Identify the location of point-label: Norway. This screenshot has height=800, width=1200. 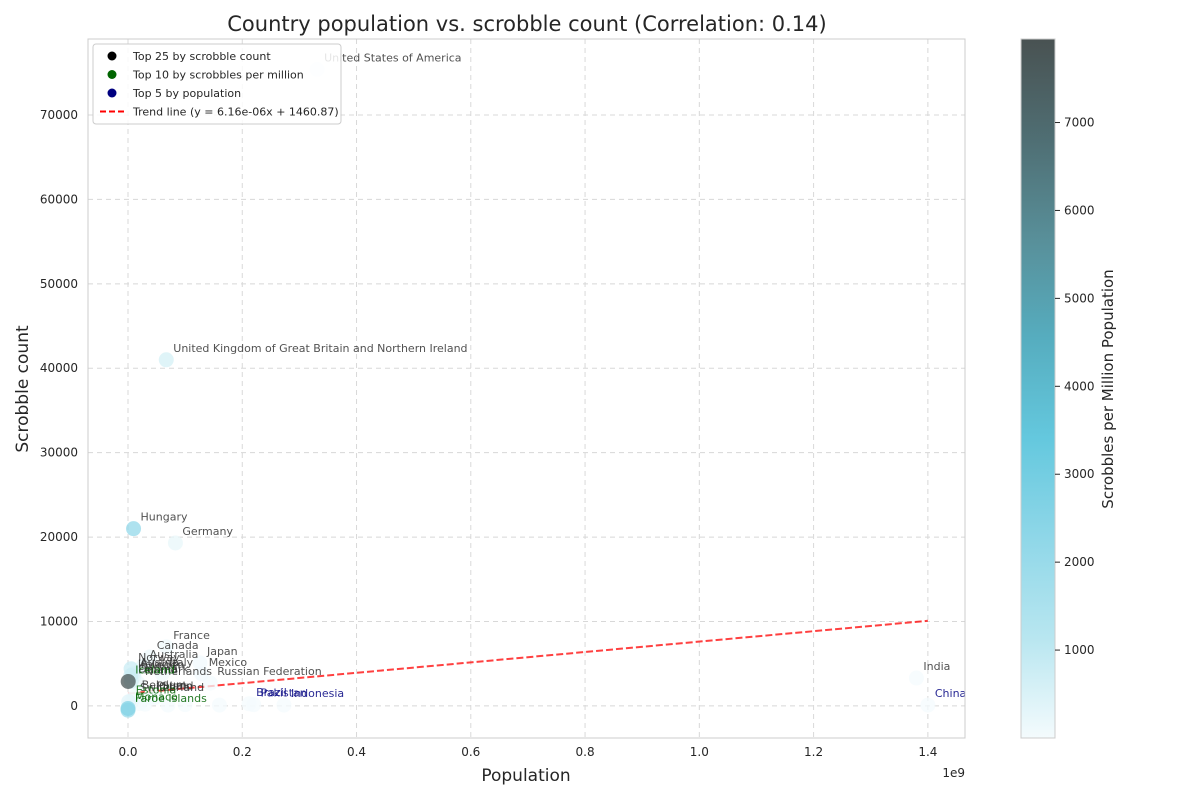
(159, 657).